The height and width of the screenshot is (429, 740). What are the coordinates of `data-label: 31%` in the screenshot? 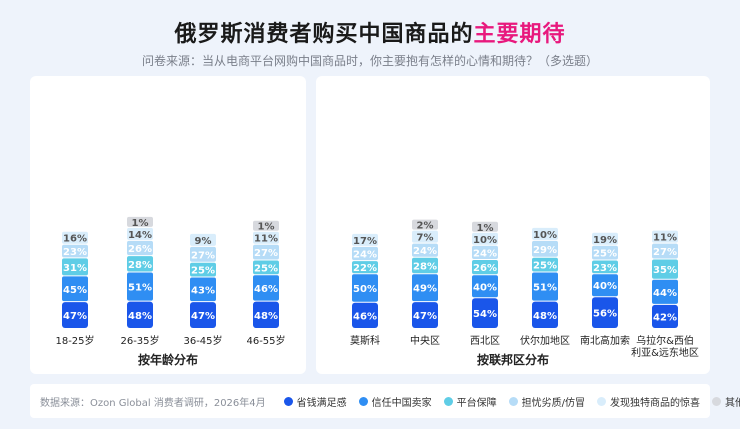 It's located at (75, 268).